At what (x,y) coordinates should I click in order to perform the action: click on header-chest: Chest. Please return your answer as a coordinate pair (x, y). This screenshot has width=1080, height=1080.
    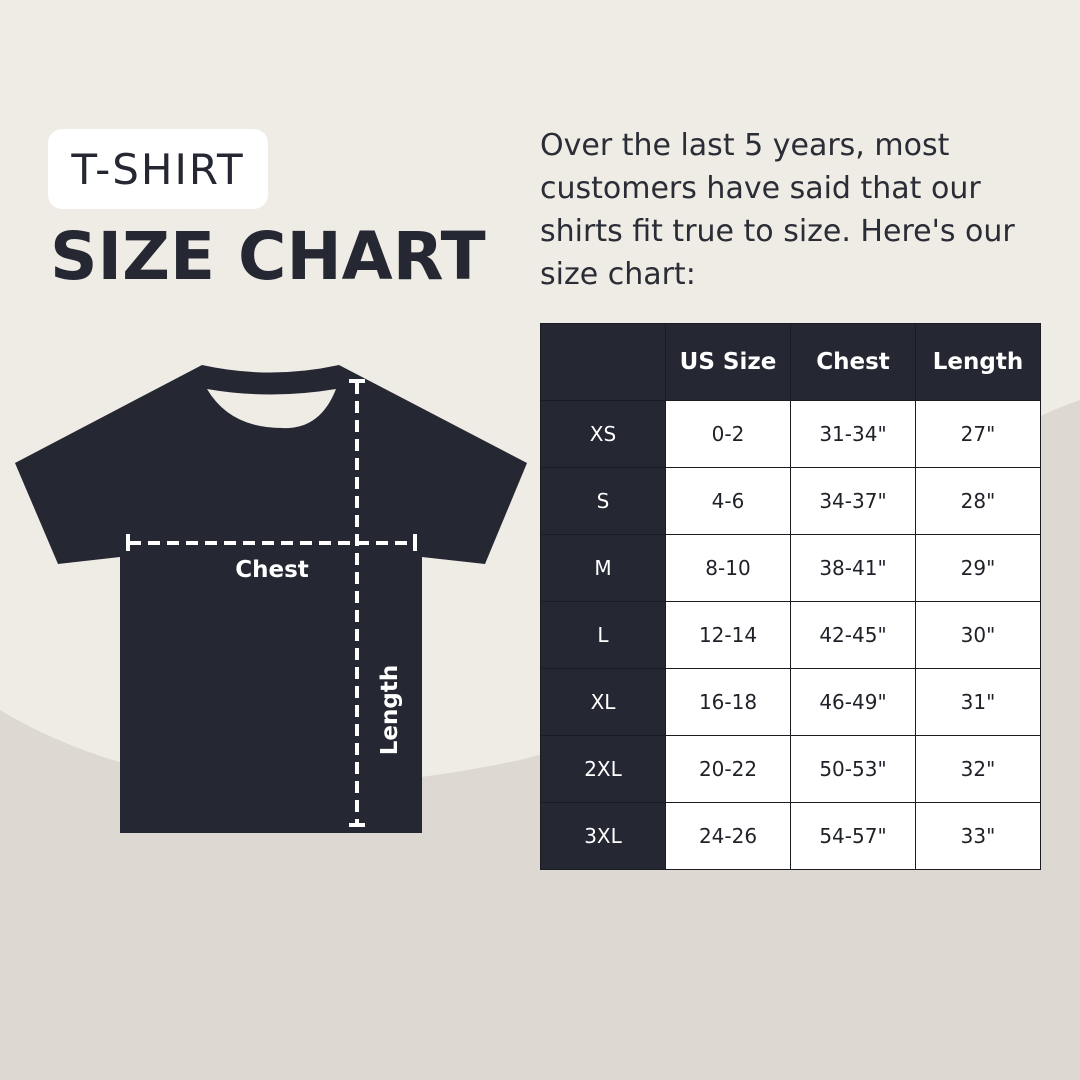
    Looking at the image, I should click on (853, 362).